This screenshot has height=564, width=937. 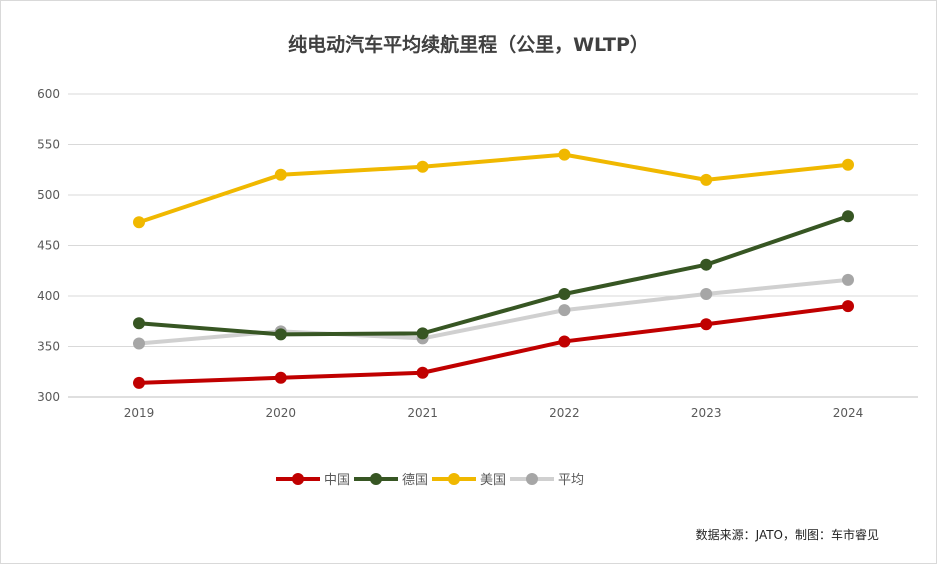 What do you see at coordinates (468, 45) in the screenshot?
I see `chart-title: 纯电动汽车平均续航里程（公里，WLTP）` at bounding box center [468, 45].